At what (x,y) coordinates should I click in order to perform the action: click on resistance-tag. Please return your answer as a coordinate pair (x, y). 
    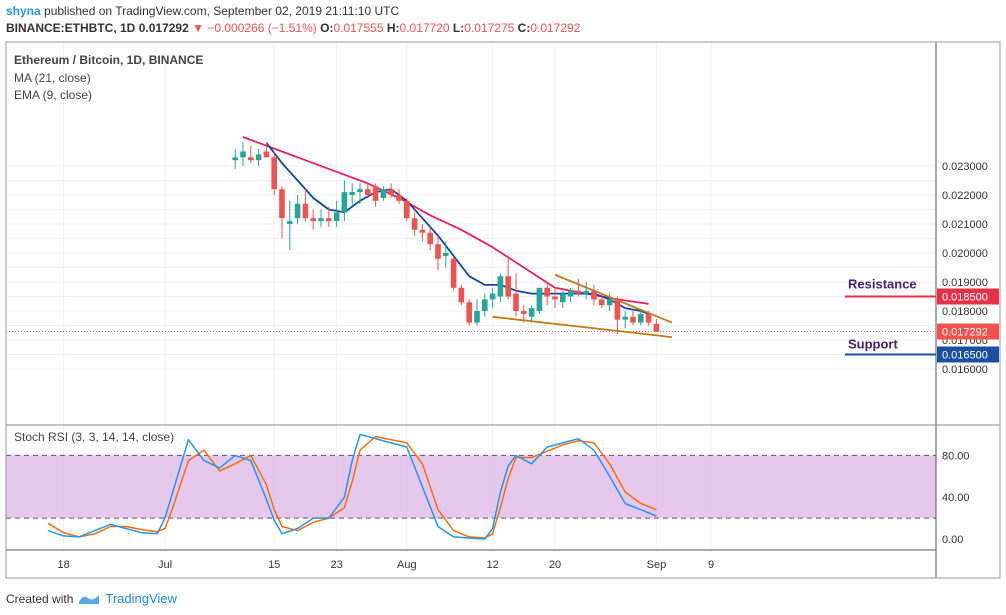
    Looking at the image, I should click on (968, 296).